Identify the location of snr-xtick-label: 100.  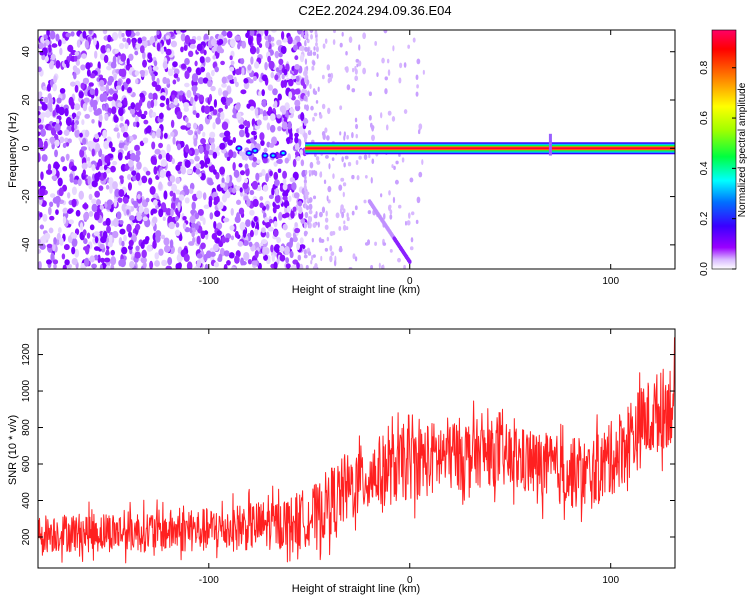
(610, 580).